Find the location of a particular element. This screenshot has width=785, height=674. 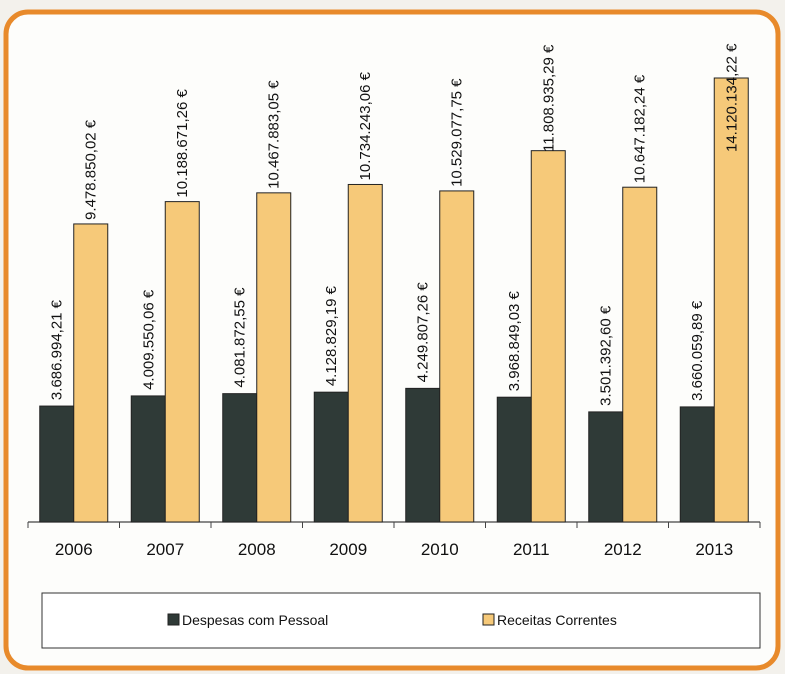

legend-label: Despesas com Pessoal is located at coordinates (255, 620).